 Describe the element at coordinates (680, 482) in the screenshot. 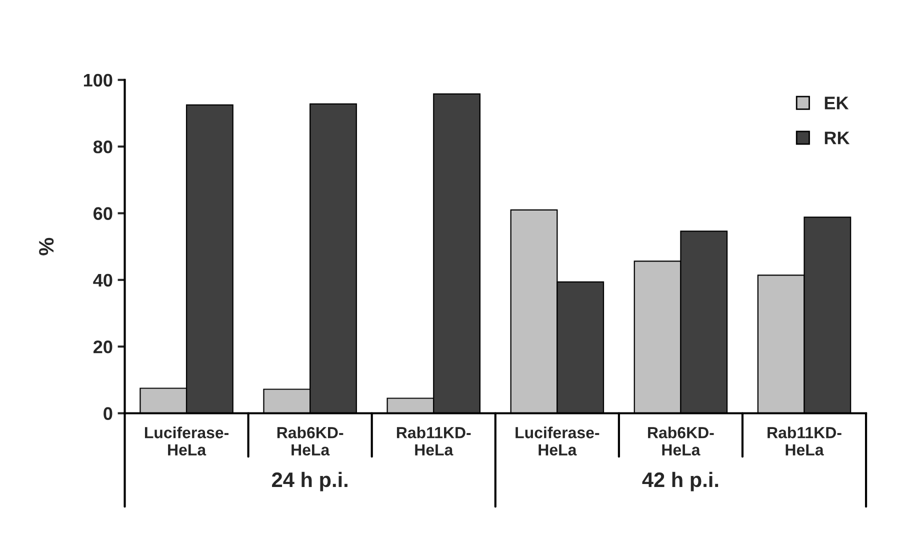

I see `text: 42 h p.i.` at that location.